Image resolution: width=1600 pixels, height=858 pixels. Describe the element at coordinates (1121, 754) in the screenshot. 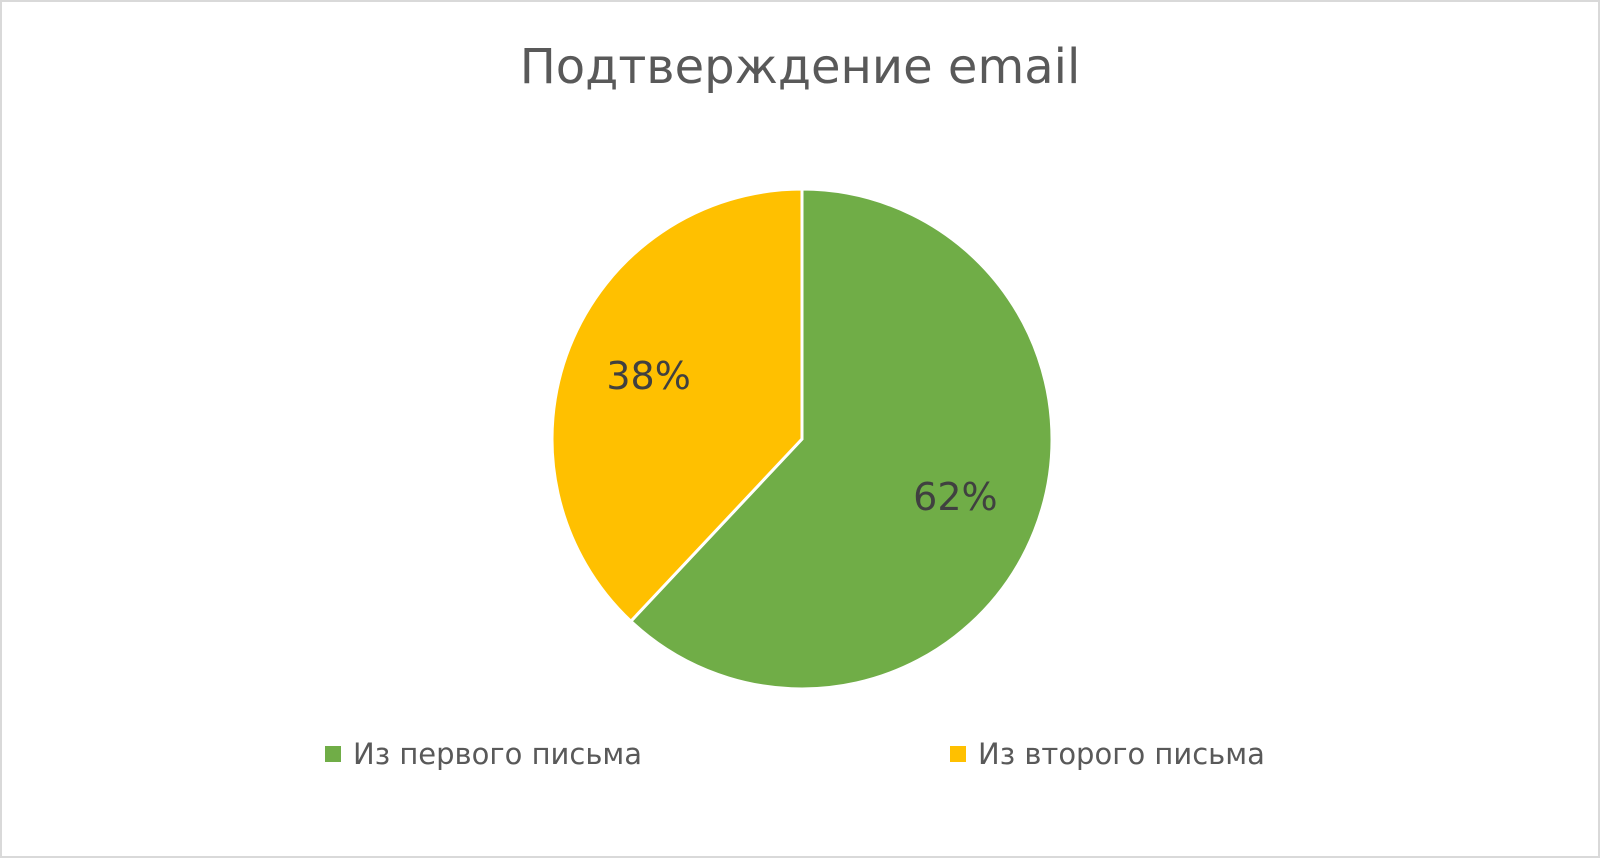

I see `legend-label: Из второго письма` at that location.